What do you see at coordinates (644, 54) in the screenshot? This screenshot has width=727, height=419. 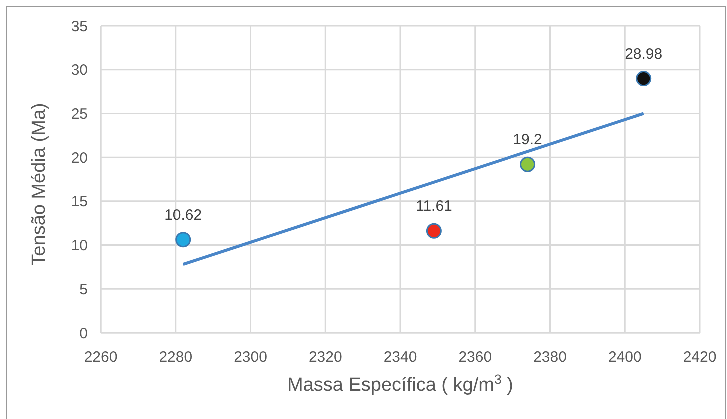 I see `data-label: 28.98` at bounding box center [644, 54].